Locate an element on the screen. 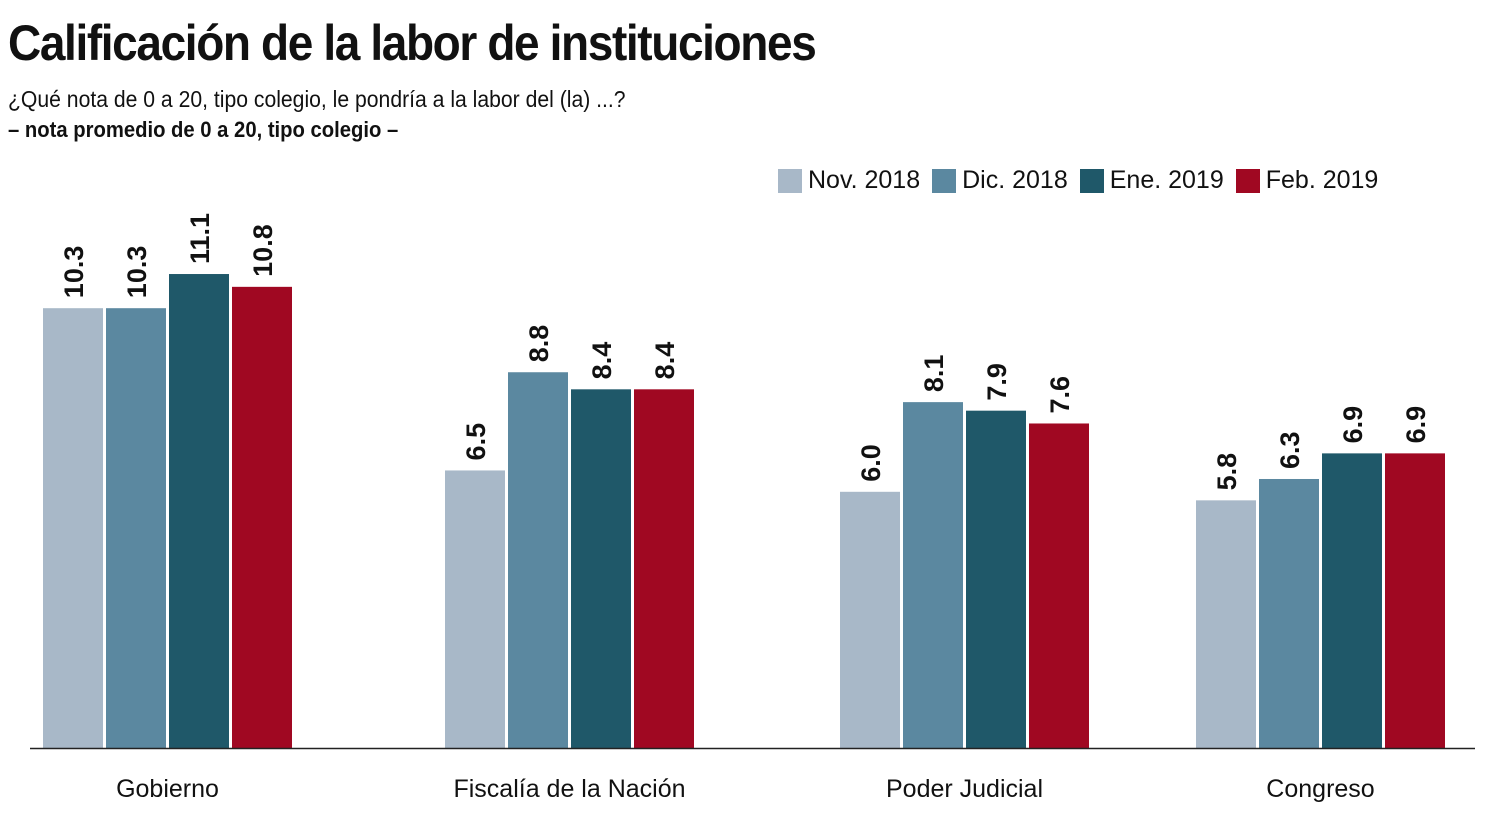 This screenshot has height=830, width=1497. legend-item: Ene. 2019 is located at coordinates (1151, 180).